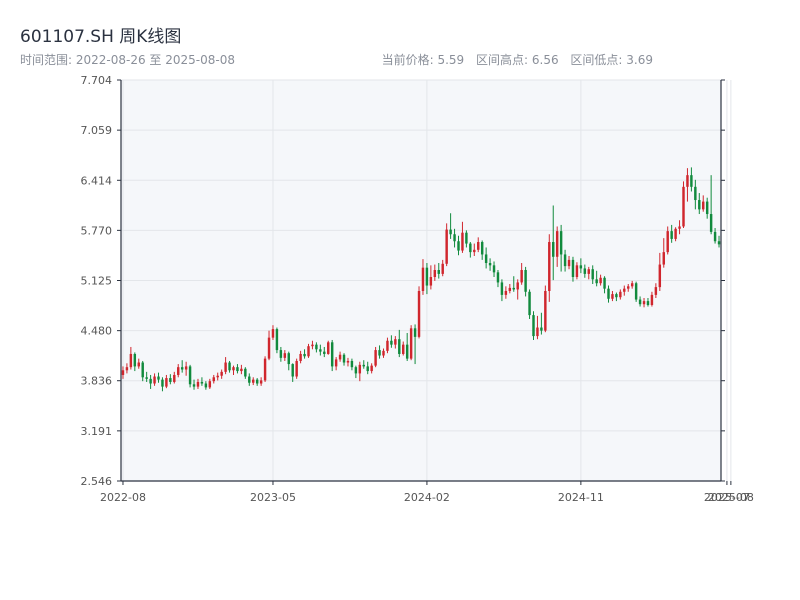 The image size is (800, 600). I want to click on x-tick-label: 2022-08, so click(123, 497).